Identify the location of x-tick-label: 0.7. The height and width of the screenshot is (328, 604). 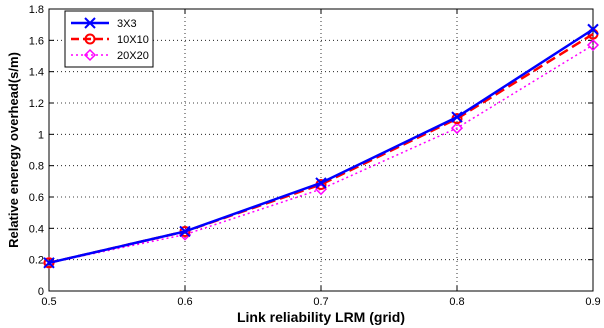
(320, 302).